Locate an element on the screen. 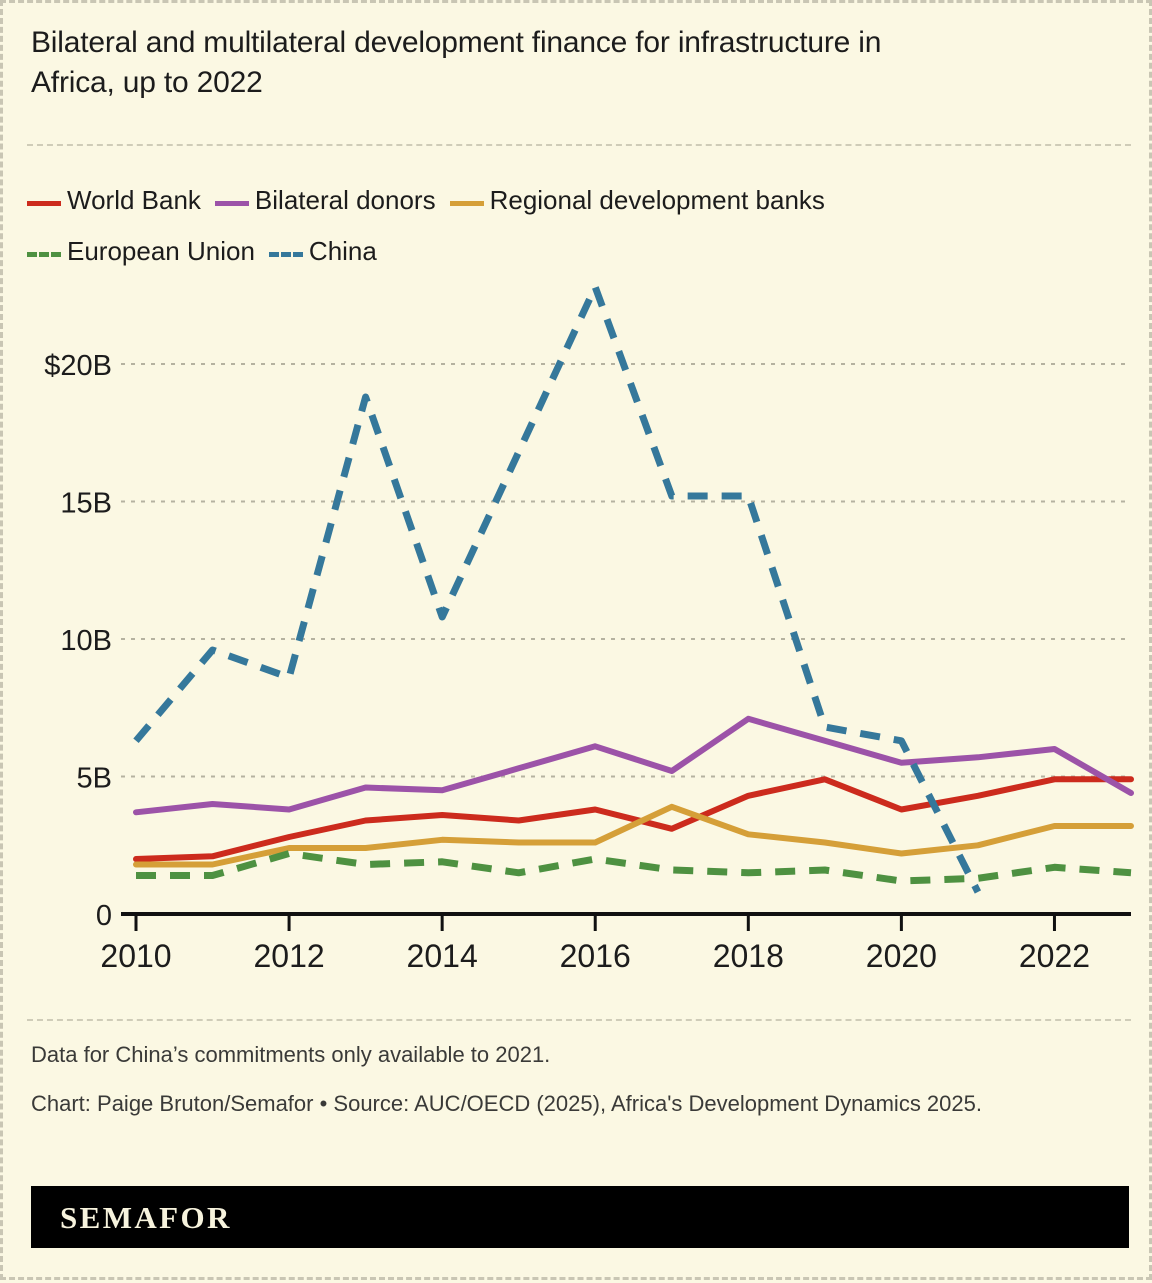 The width and height of the screenshot is (1152, 1283). legend-swatch-china is located at coordinates (285, 254).